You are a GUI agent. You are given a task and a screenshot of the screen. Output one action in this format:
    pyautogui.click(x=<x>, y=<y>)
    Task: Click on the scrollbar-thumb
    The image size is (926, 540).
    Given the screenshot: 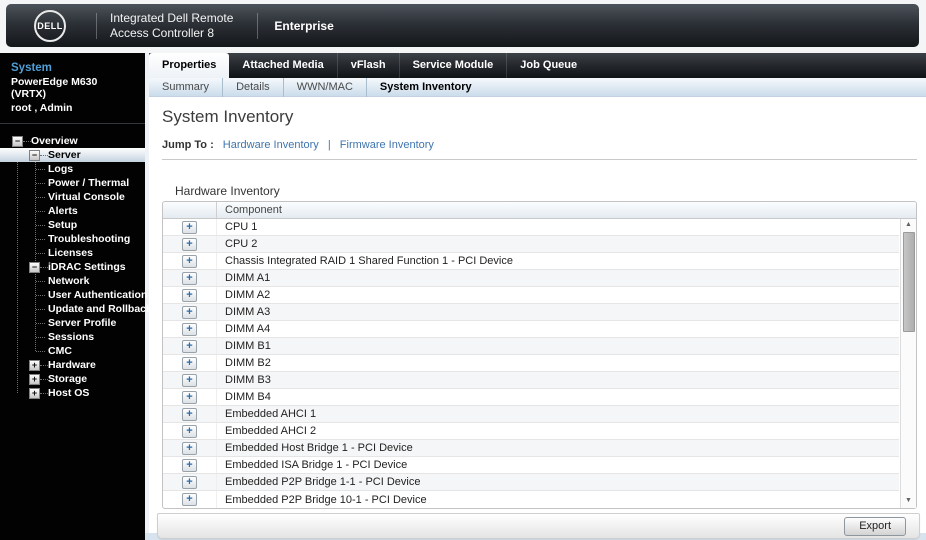 What is the action you would take?
    pyautogui.click(x=908, y=282)
    